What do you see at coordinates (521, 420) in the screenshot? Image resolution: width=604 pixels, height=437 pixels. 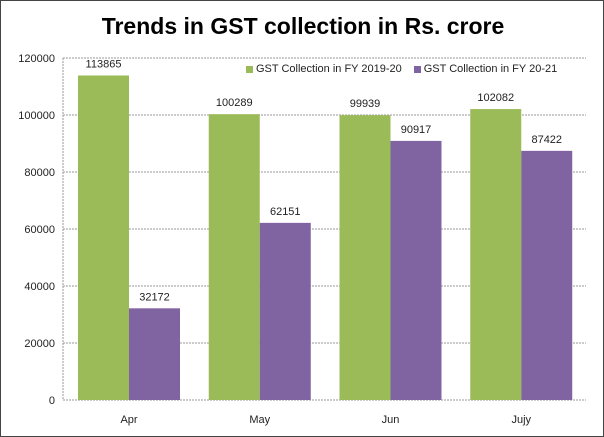 I see `x-tick-label: Jujy` at bounding box center [521, 420].